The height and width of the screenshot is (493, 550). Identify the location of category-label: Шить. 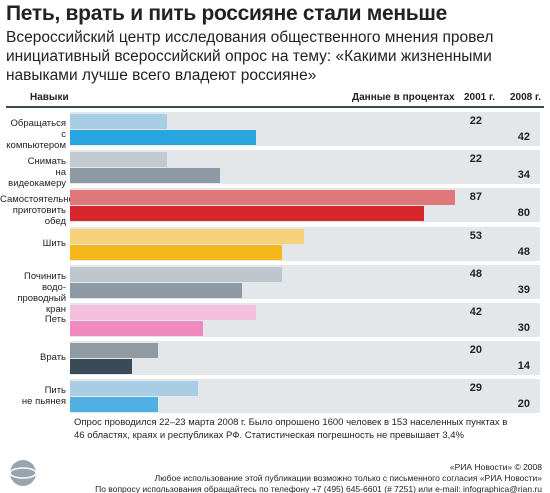
(54, 243).